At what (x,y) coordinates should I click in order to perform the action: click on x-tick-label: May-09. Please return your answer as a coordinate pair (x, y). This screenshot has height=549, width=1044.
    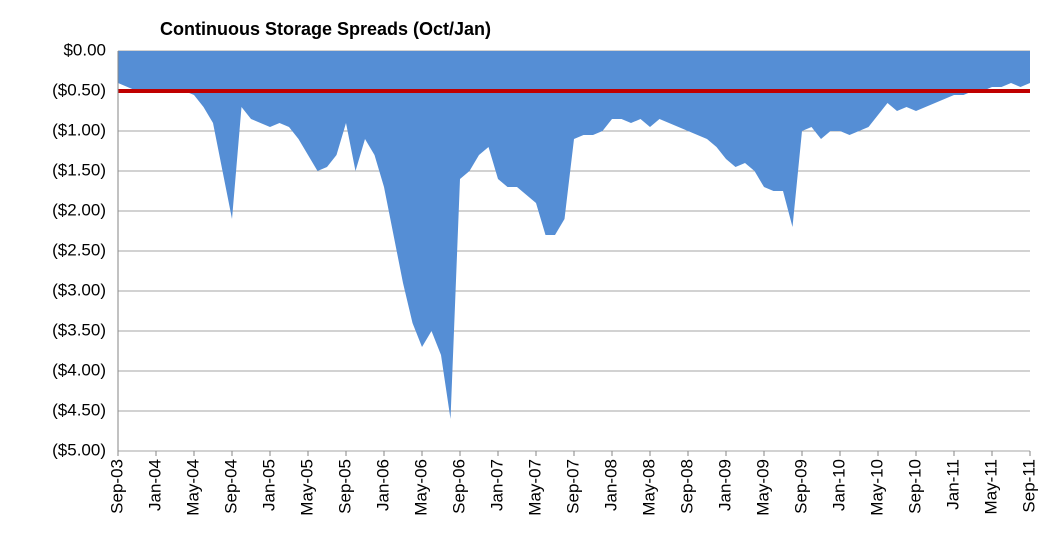
    Looking at the image, I should click on (762, 487).